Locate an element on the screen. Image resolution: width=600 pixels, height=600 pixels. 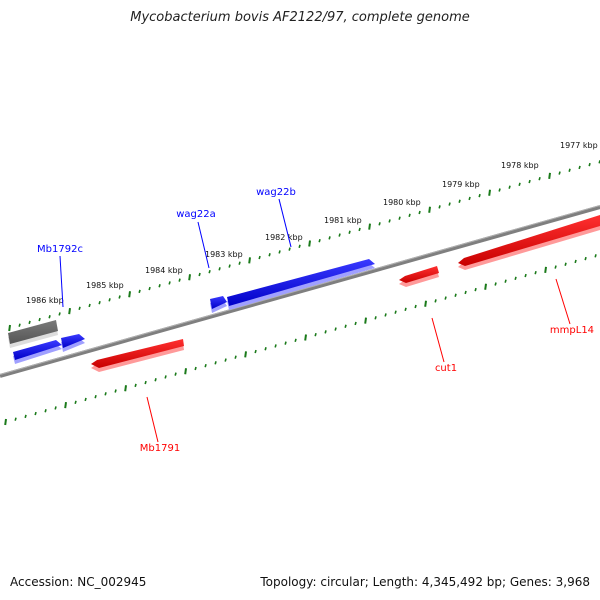
scale-label: 1978 kbp is located at coordinates (520, 165).